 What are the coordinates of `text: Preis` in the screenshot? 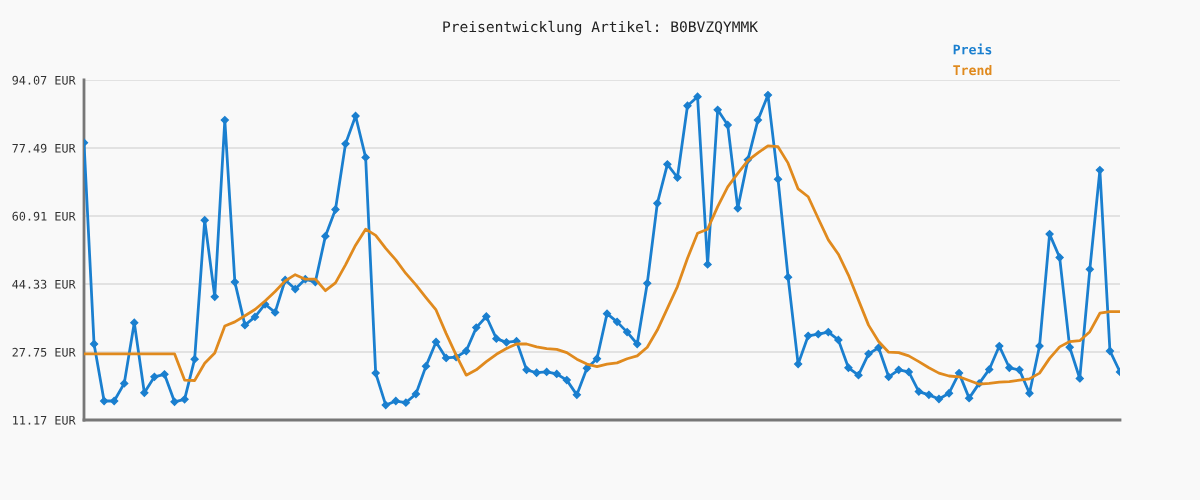 It's located at (972, 49).